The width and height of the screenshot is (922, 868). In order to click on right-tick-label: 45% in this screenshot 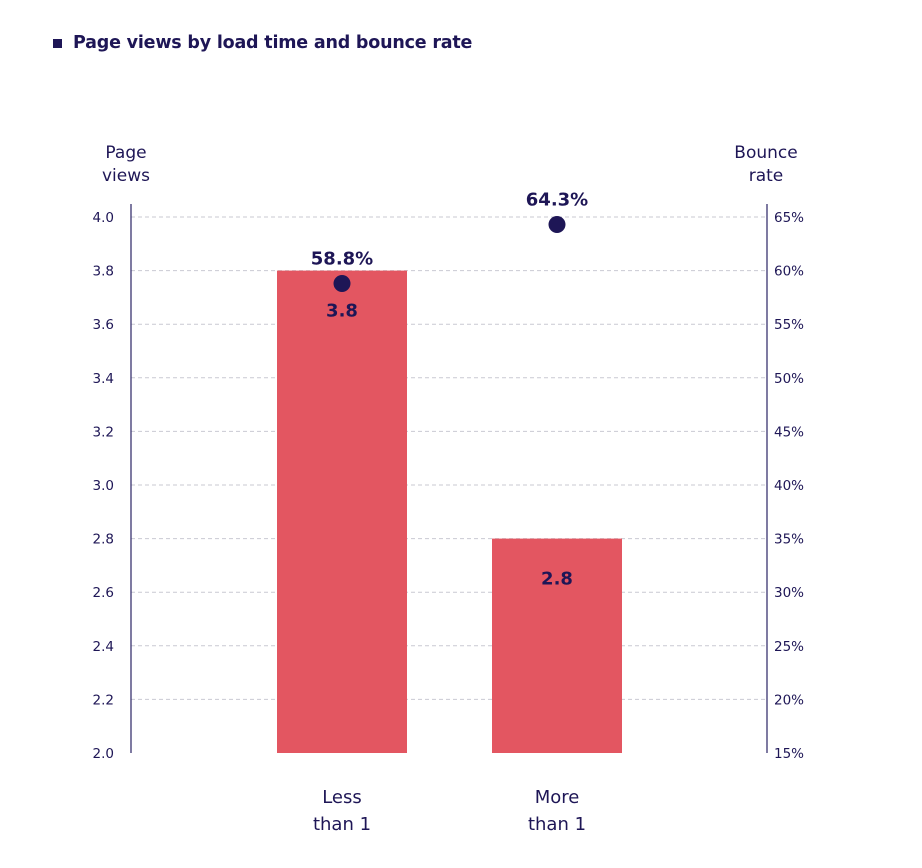, I will do `click(789, 432)`.